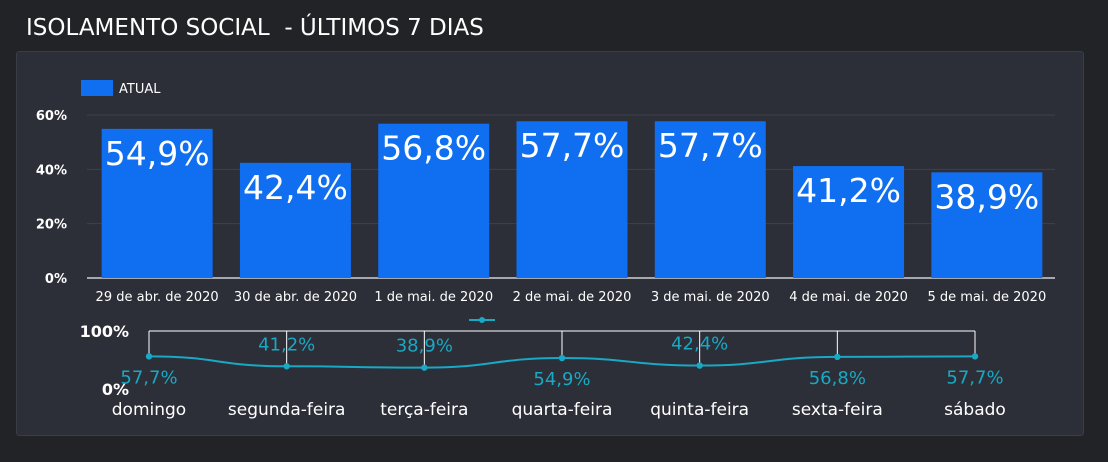  I want to click on bar-x-tick-label: 29 de abr. de 2020, so click(157, 297).